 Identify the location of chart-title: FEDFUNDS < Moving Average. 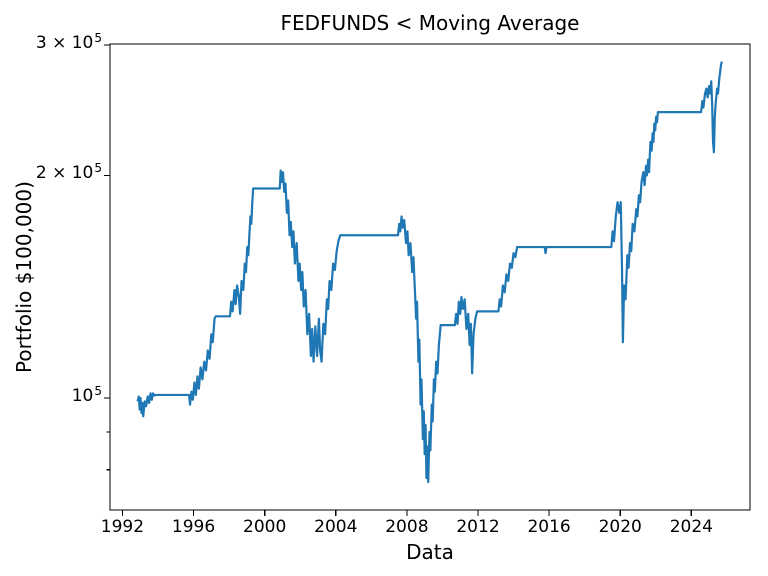
(430, 23).